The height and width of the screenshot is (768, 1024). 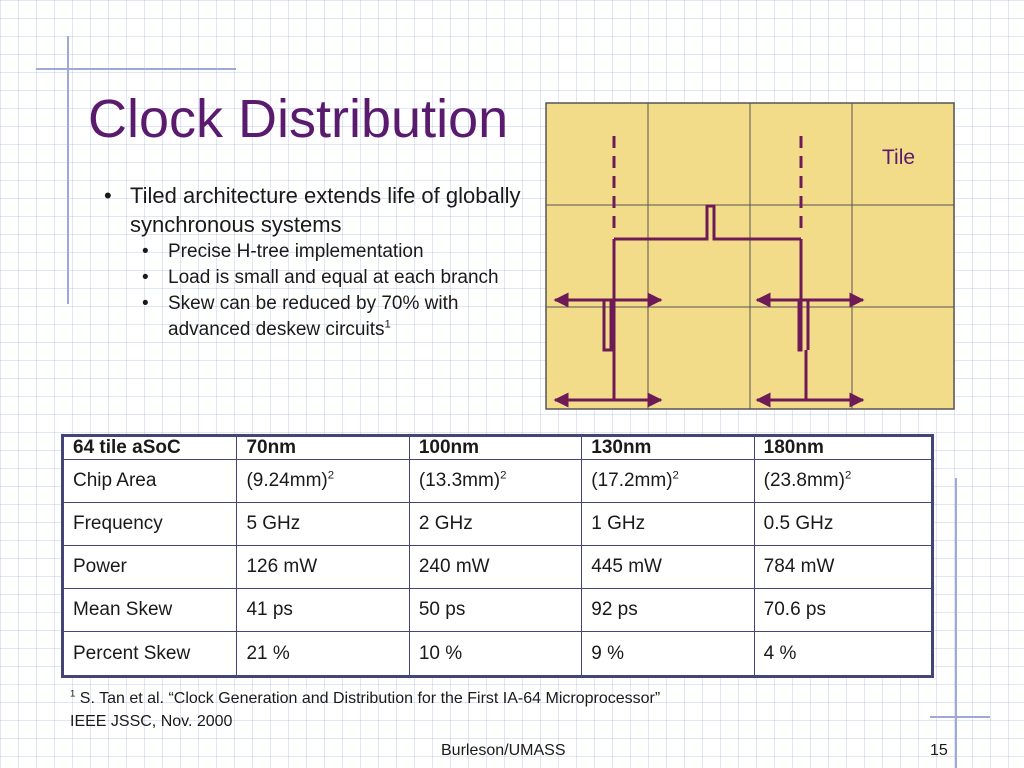 I want to click on table-header-cell: 64 tile aSoC, so click(x=149, y=447).